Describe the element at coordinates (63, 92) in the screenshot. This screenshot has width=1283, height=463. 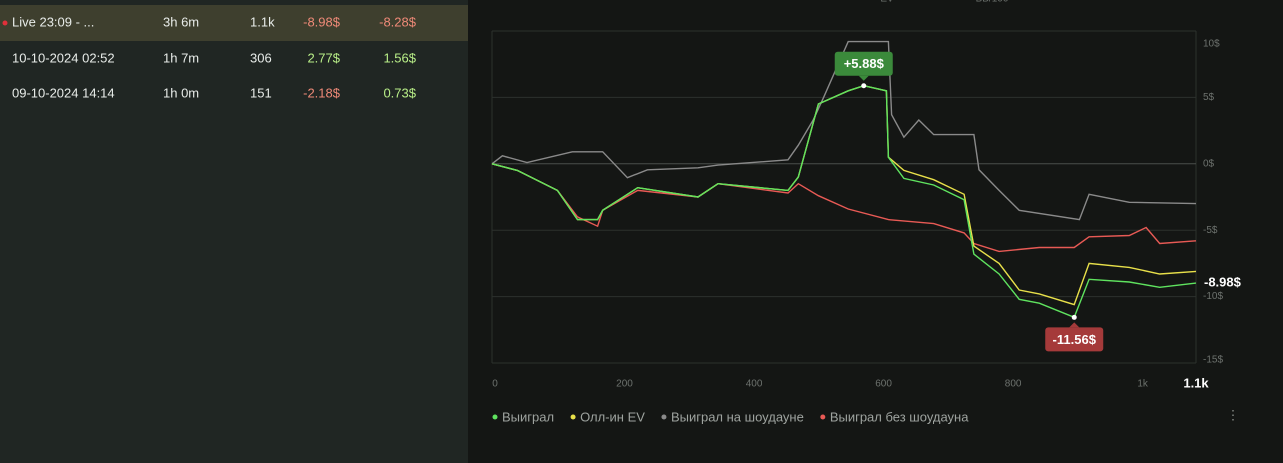
I see `table-cell: 09-10-2024 14:14` at that location.